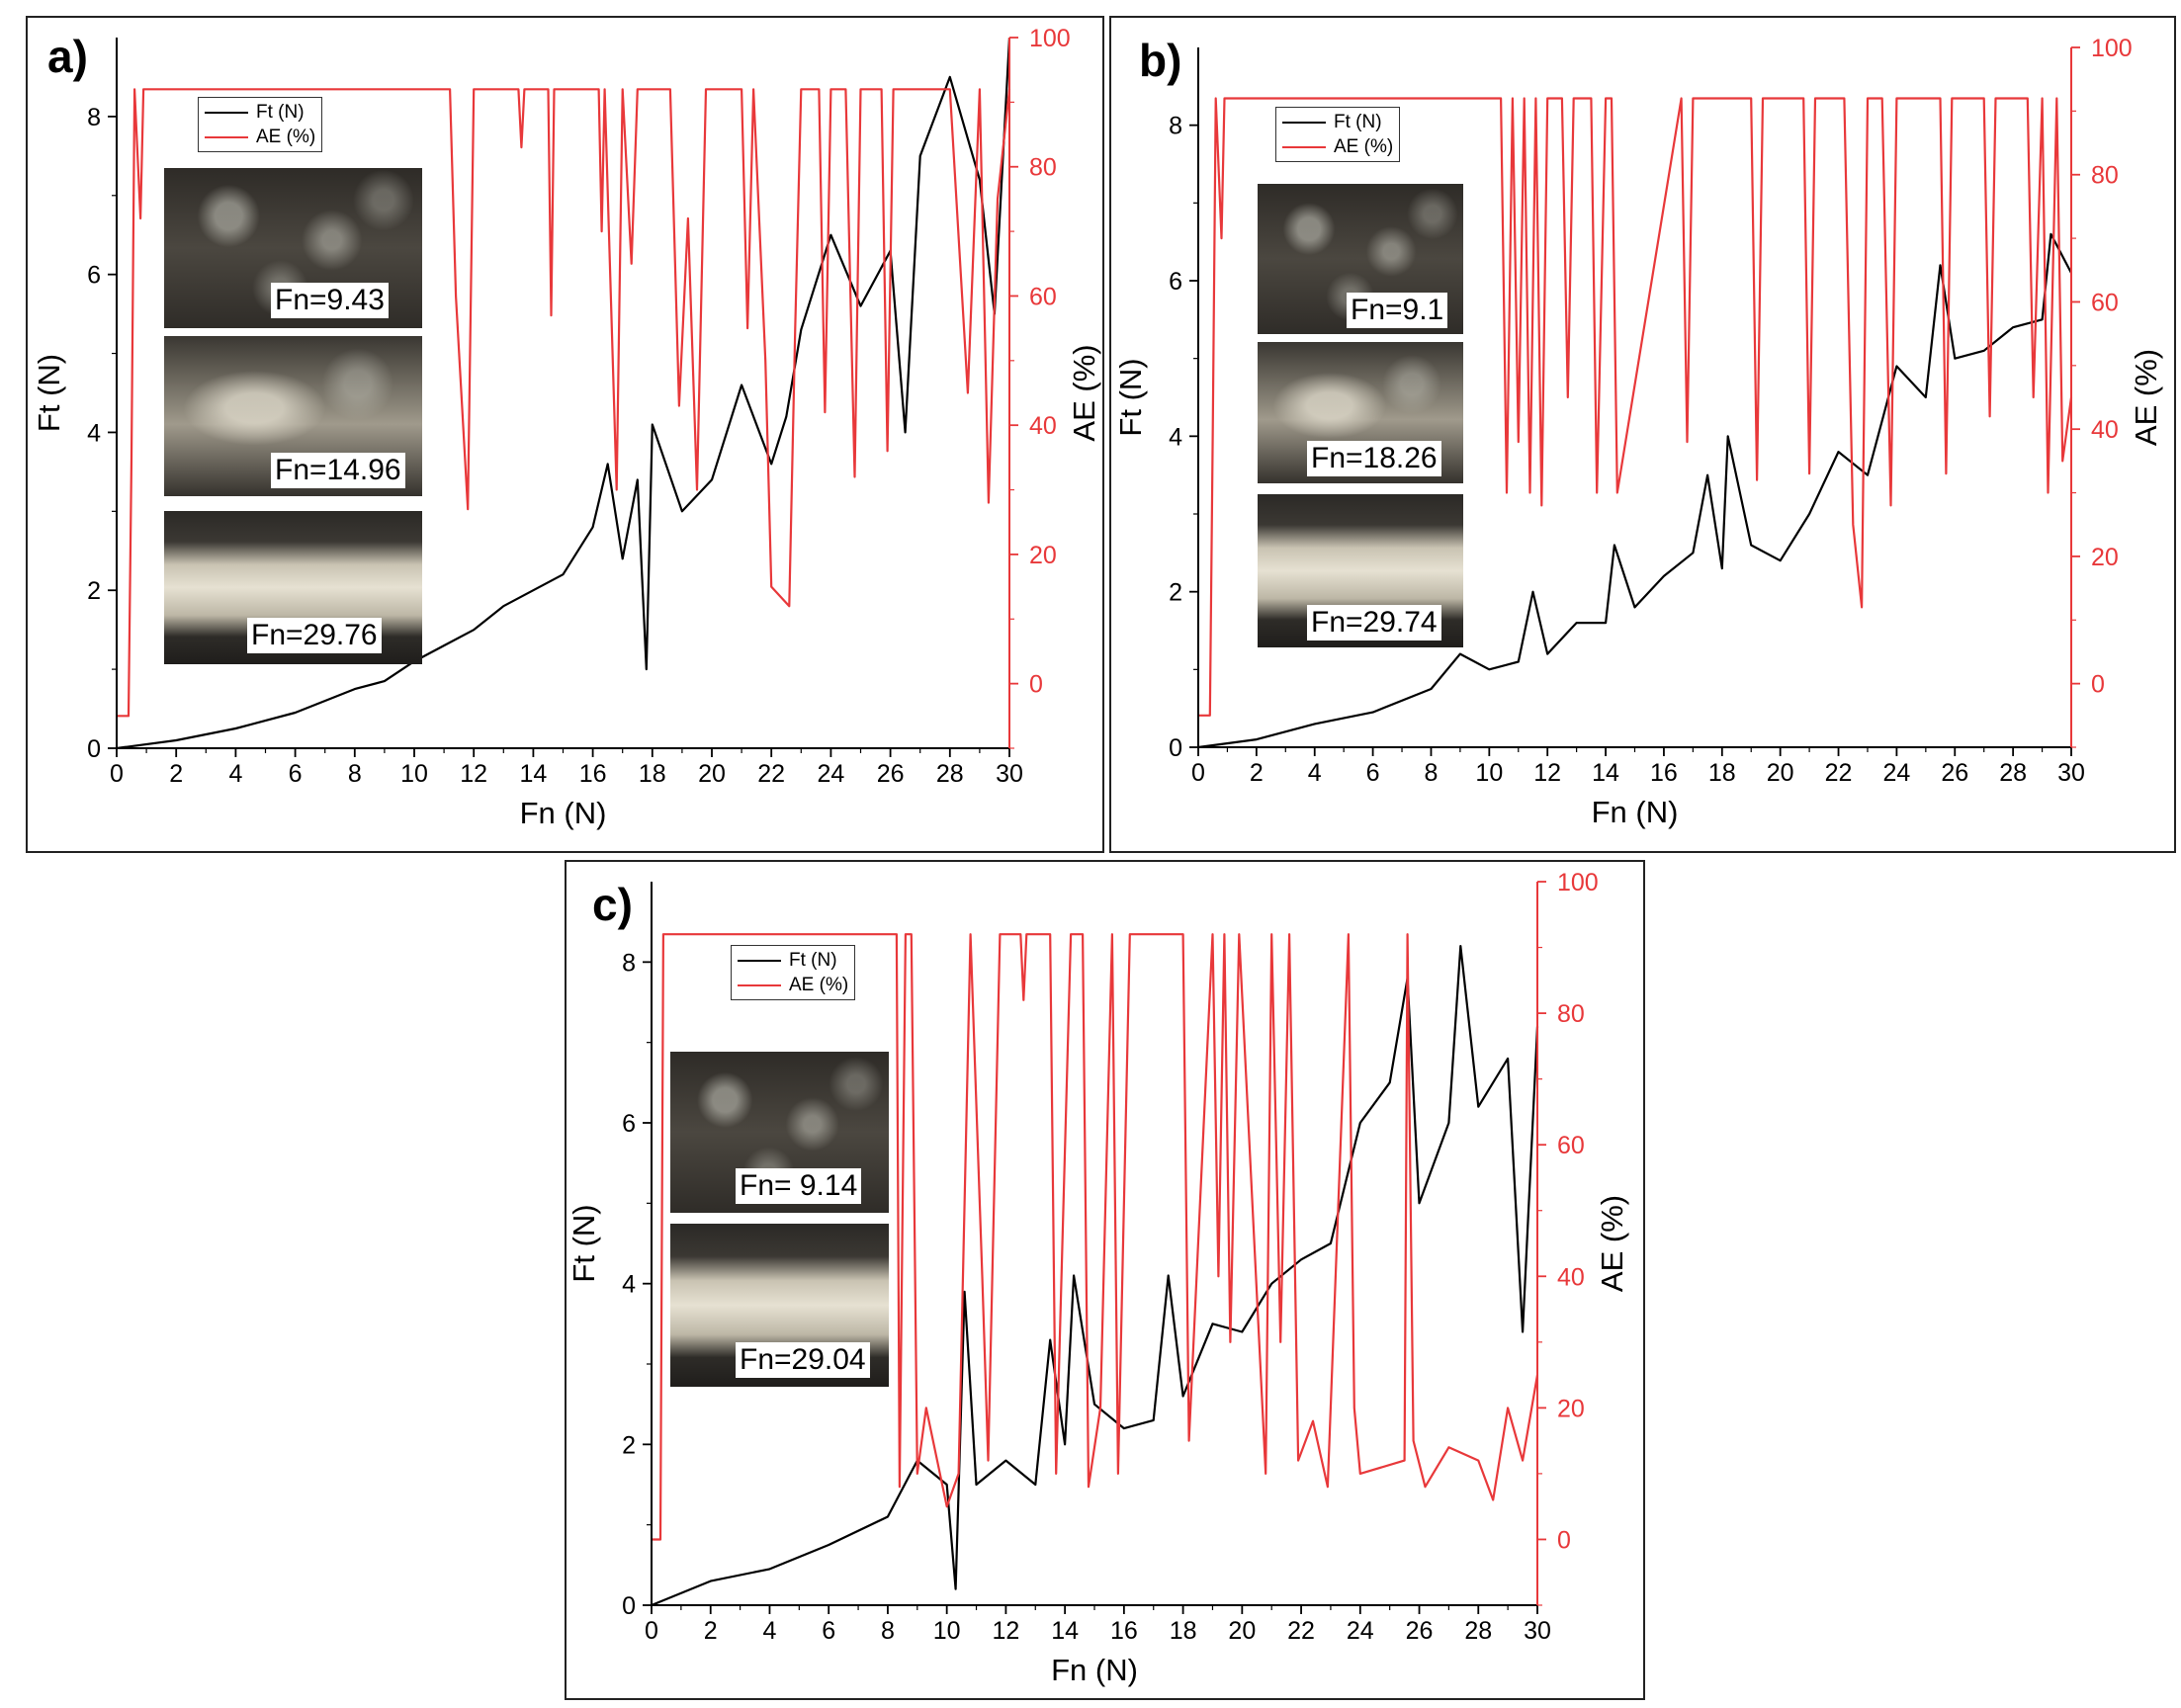 The height and width of the screenshot is (1708, 2181). What do you see at coordinates (330, 301) in the screenshot?
I see `micrograph-label: Fn=9.43` at bounding box center [330, 301].